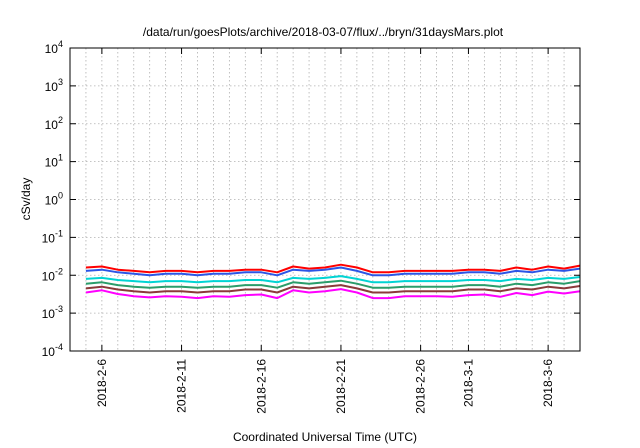  I want to click on x-tick-label: 2018-2-16, so click(261, 386).